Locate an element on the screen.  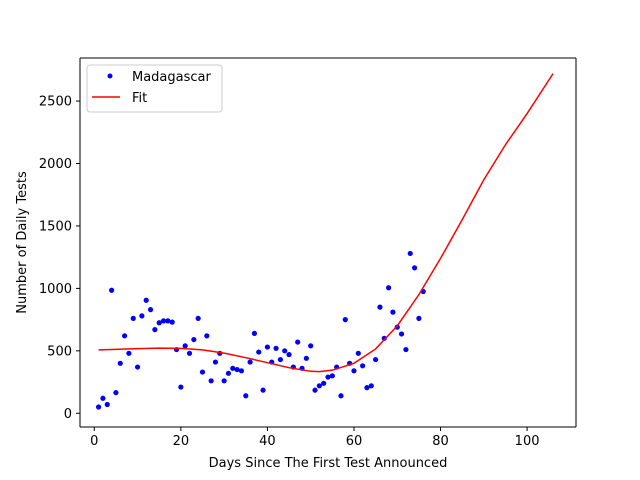
legend: Madagascar Fit is located at coordinates (154, 88).